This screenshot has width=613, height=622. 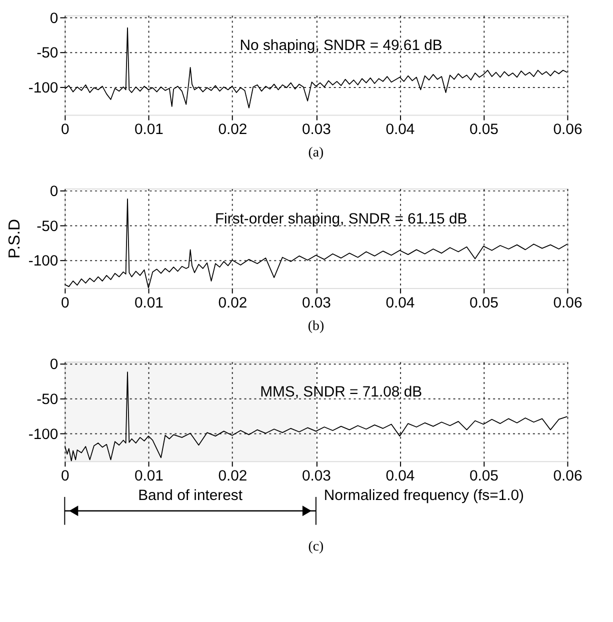 I want to click on annotation: MMS, SNDR = 71.08 dB, so click(x=341, y=391).